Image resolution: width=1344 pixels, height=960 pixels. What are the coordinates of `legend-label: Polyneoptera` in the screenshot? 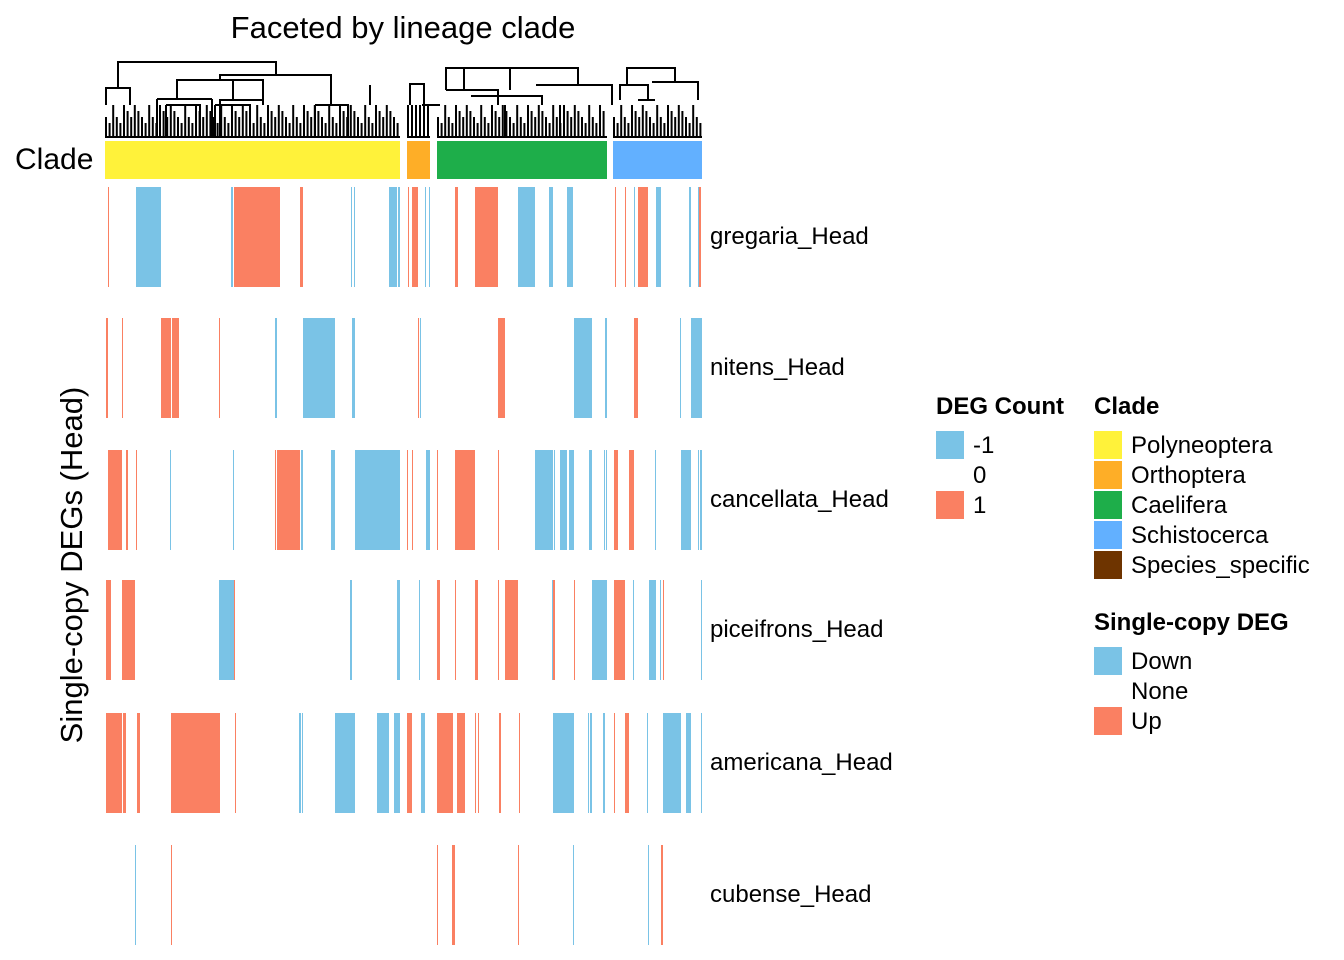 It's located at (1202, 445).